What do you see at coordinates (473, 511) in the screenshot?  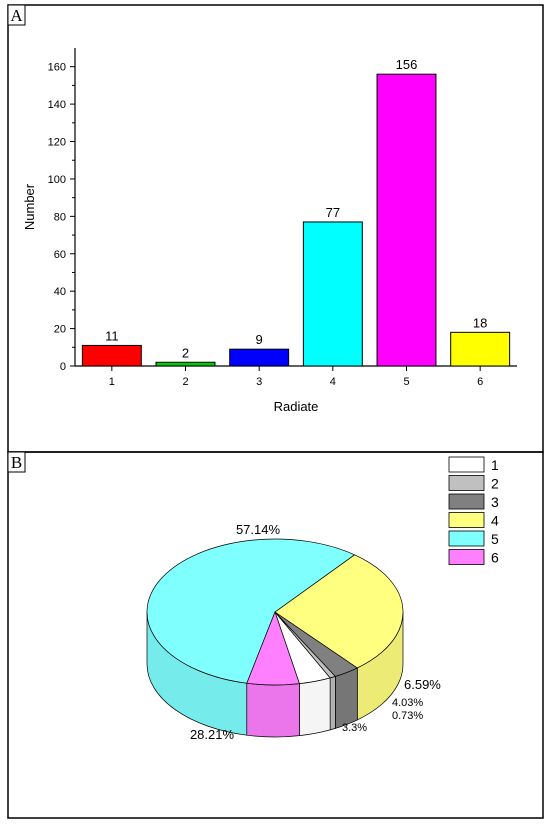 I see `pie-legend: 1 2 3 4 5 6` at bounding box center [473, 511].